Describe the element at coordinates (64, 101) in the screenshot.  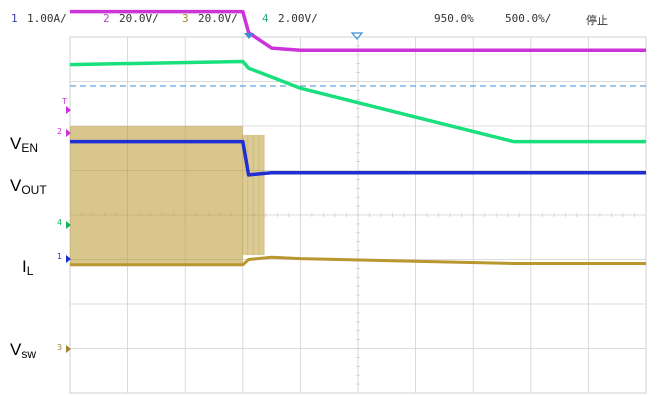
I see `trigger-marker: T` at that location.